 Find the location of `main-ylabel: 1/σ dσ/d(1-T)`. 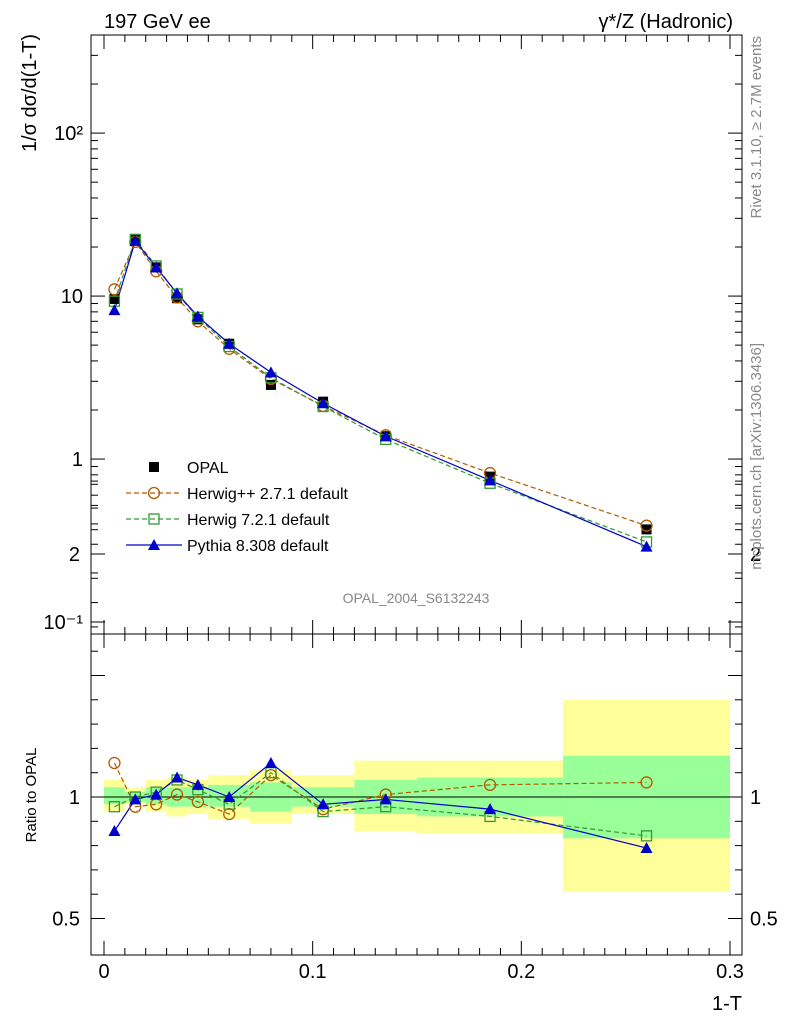

main-ylabel: 1/σ dσ/d(1-T) is located at coordinates (30, 93).